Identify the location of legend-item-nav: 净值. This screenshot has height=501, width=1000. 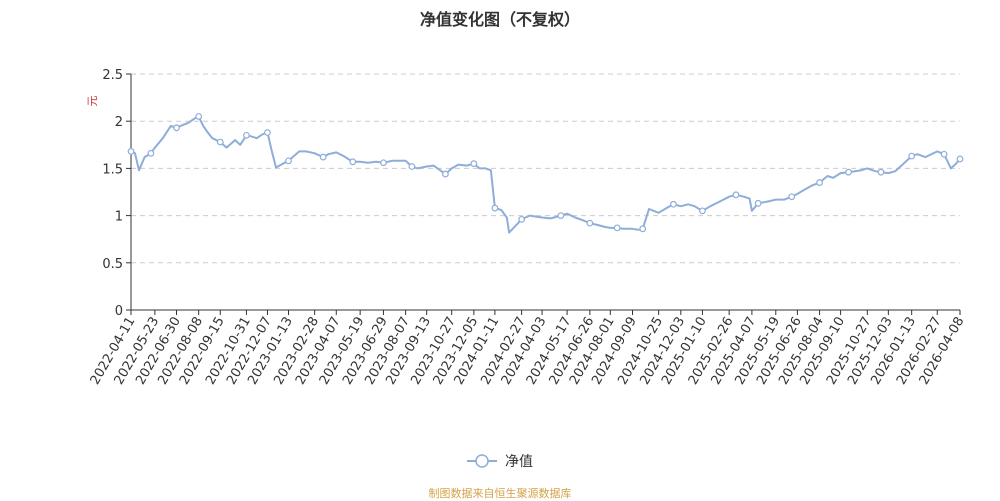
(500, 461).